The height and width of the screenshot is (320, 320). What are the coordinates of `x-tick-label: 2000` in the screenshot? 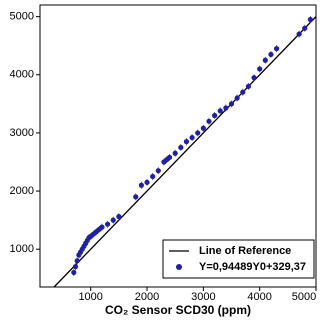 It's located at (147, 297).